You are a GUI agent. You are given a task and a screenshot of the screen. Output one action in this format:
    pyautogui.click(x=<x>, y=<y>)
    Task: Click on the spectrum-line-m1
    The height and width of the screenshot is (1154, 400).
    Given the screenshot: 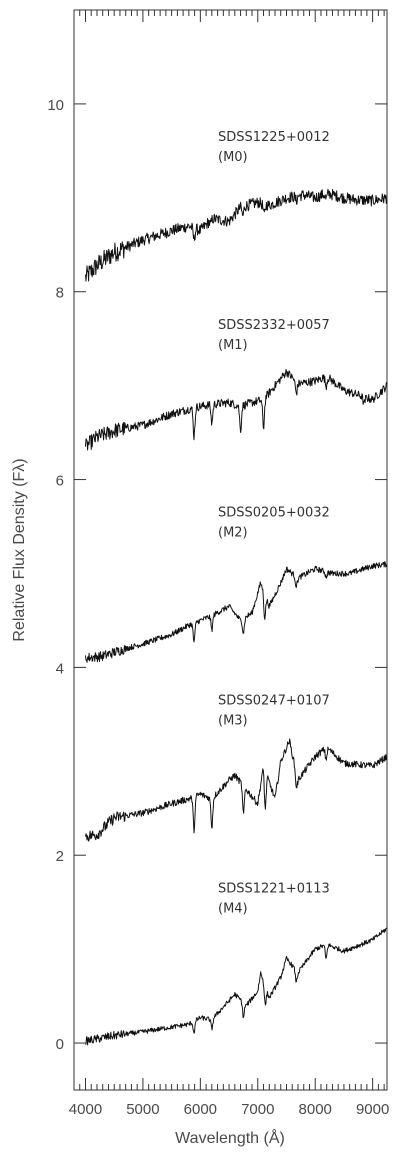 What is the action you would take?
    pyautogui.click(x=236, y=409)
    